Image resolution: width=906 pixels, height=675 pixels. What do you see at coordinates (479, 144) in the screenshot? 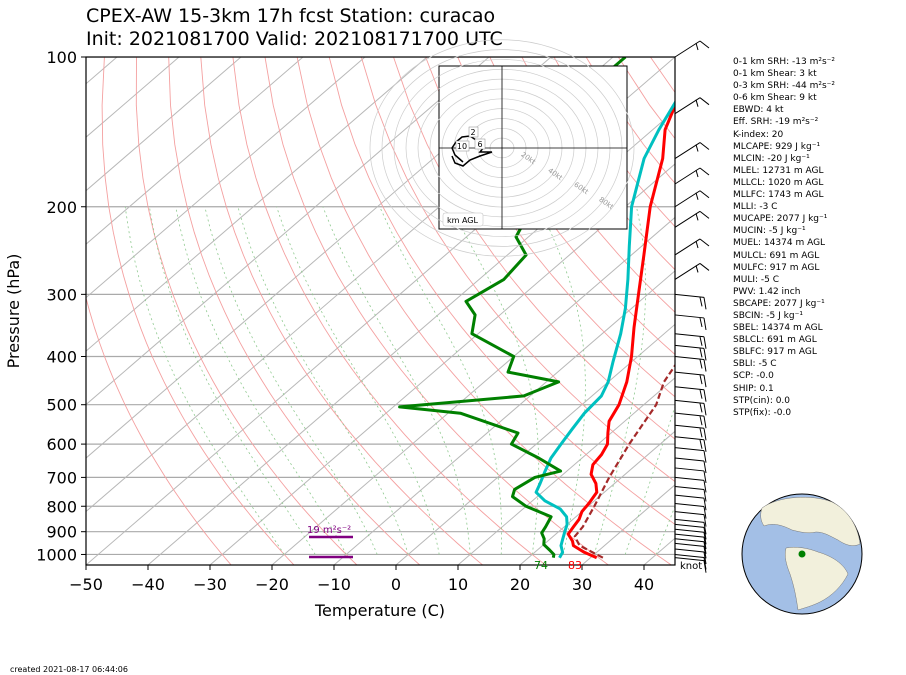
I see `hodograph-height-6: 6` at bounding box center [479, 144].